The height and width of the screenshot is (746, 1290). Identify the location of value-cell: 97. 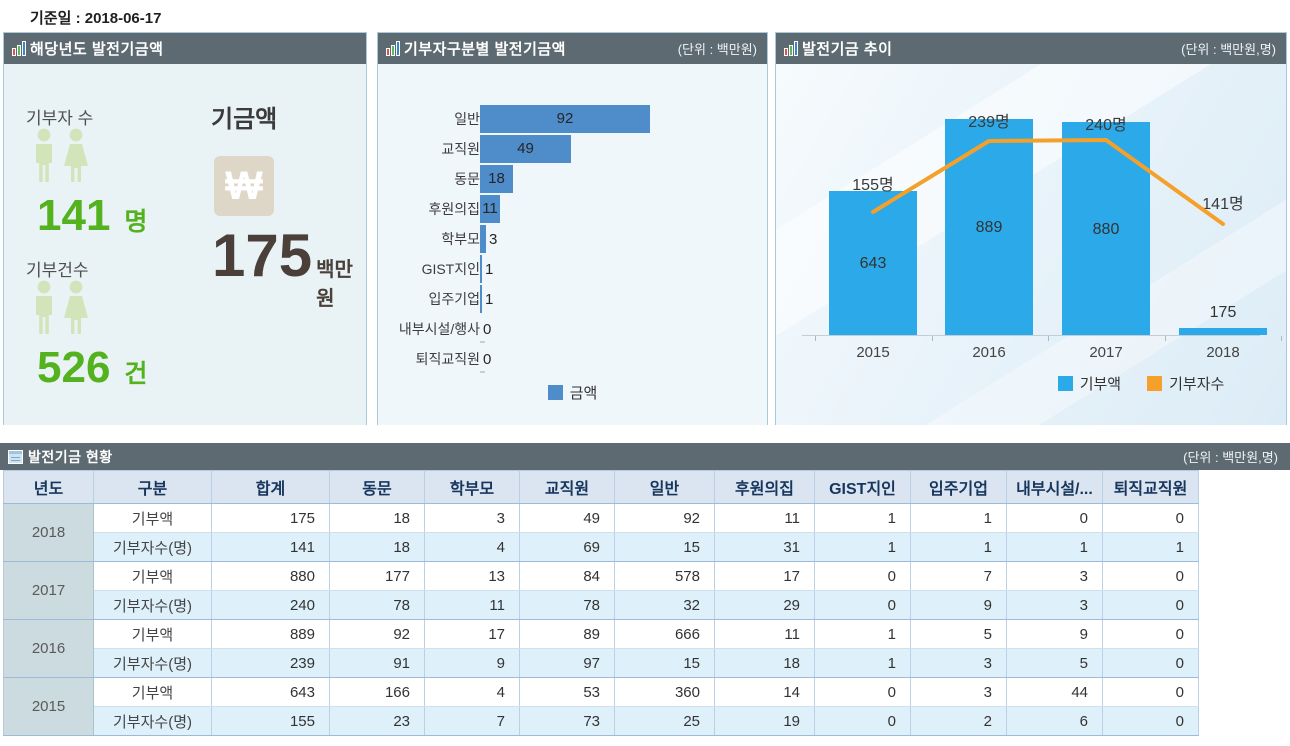
(567, 663).